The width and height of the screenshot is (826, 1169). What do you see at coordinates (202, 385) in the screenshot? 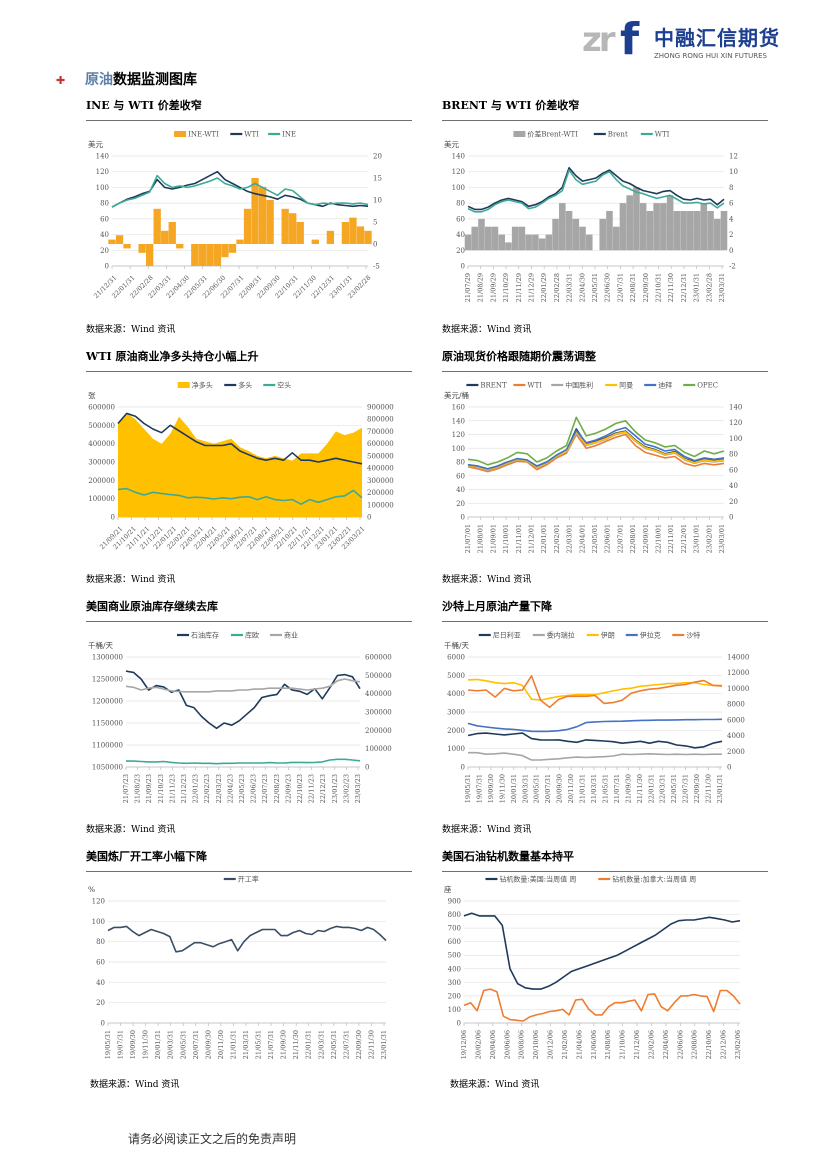
I see `legend-label: 净多头` at bounding box center [202, 385].